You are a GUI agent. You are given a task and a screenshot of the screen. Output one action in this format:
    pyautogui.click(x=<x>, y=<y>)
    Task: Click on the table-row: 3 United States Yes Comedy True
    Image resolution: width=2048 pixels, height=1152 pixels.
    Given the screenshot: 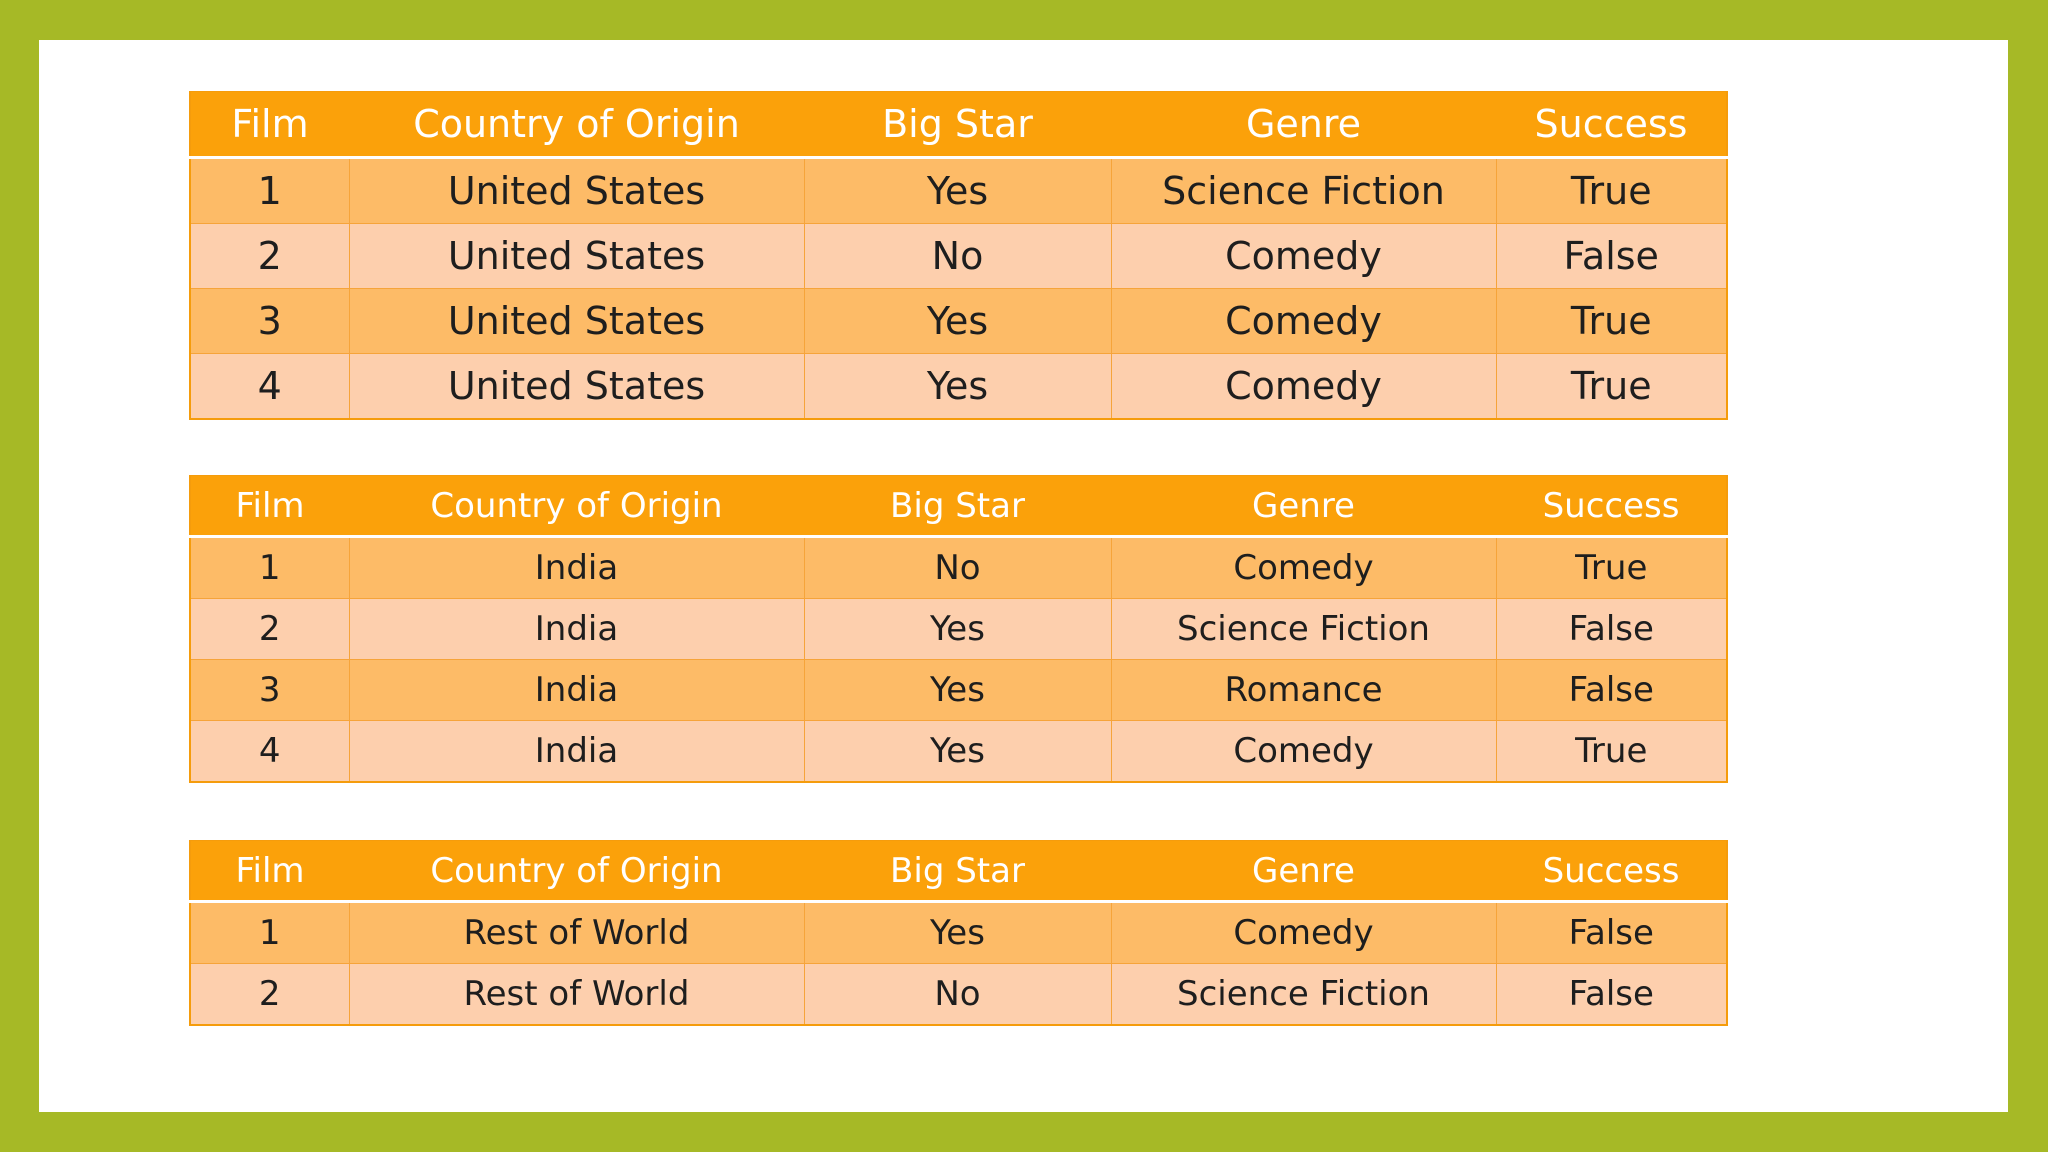 What is the action you would take?
    pyautogui.click(x=958, y=321)
    